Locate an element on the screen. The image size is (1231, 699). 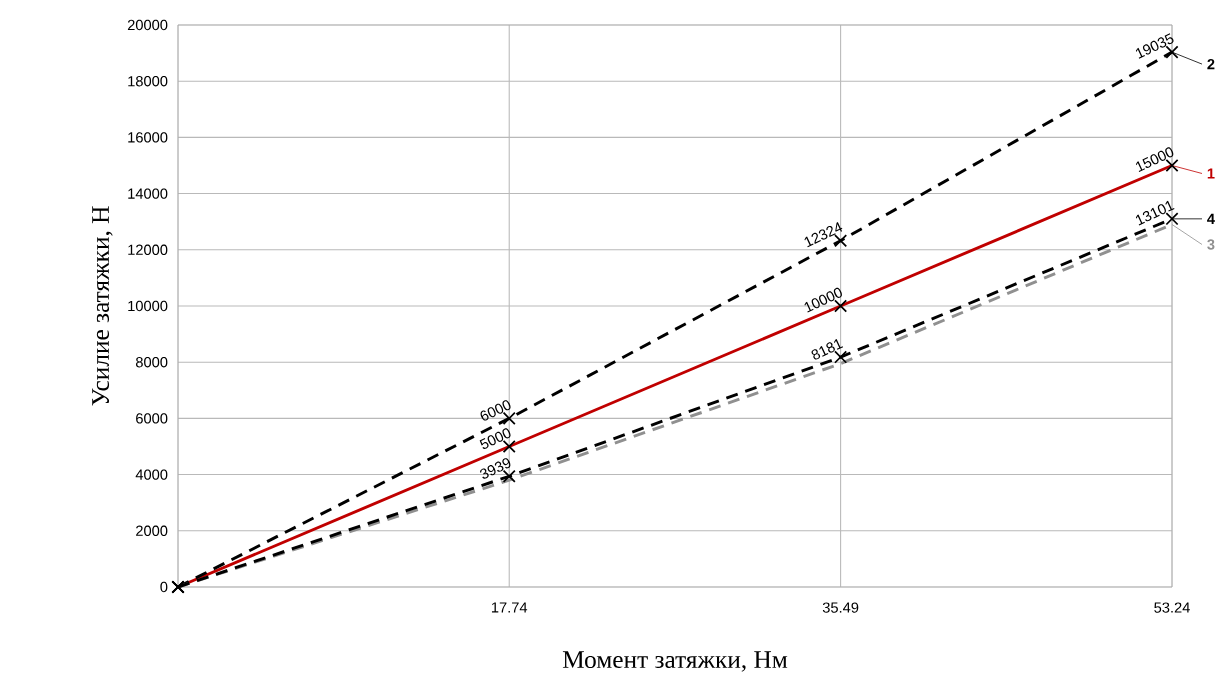
y-tick-label: 2000 is located at coordinates (152, 530).